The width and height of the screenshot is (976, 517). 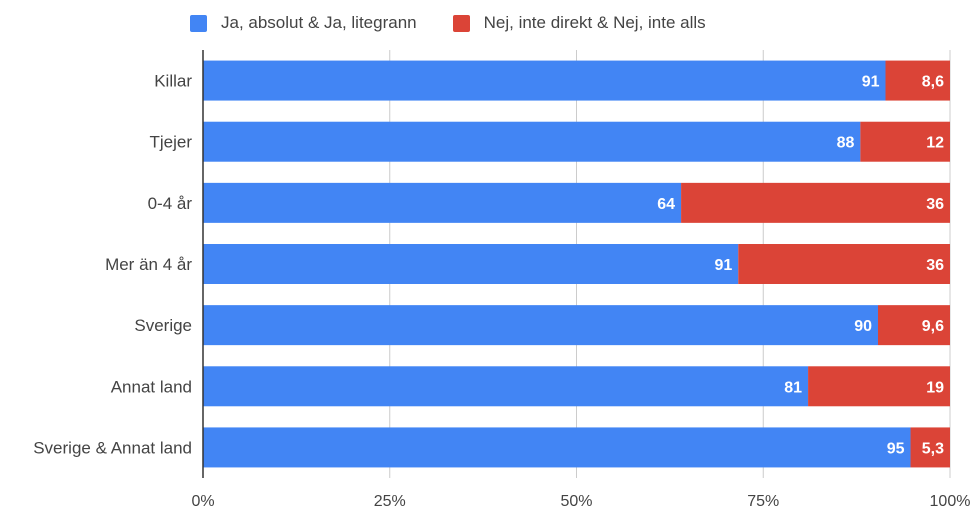 What do you see at coordinates (863, 326) in the screenshot?
I see `data-label: 90` at bounding box center [863, 326].